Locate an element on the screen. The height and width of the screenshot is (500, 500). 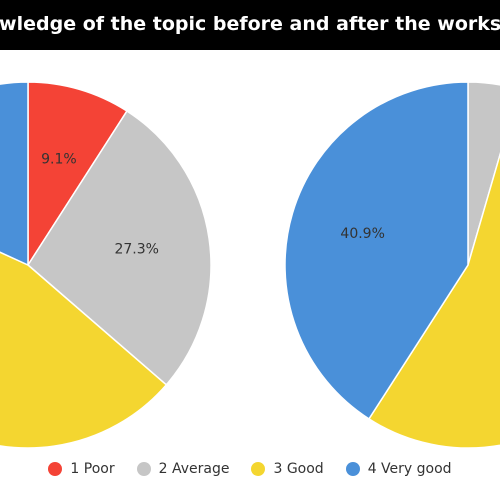
legend-marker-good is located at coordinates (258, 469).